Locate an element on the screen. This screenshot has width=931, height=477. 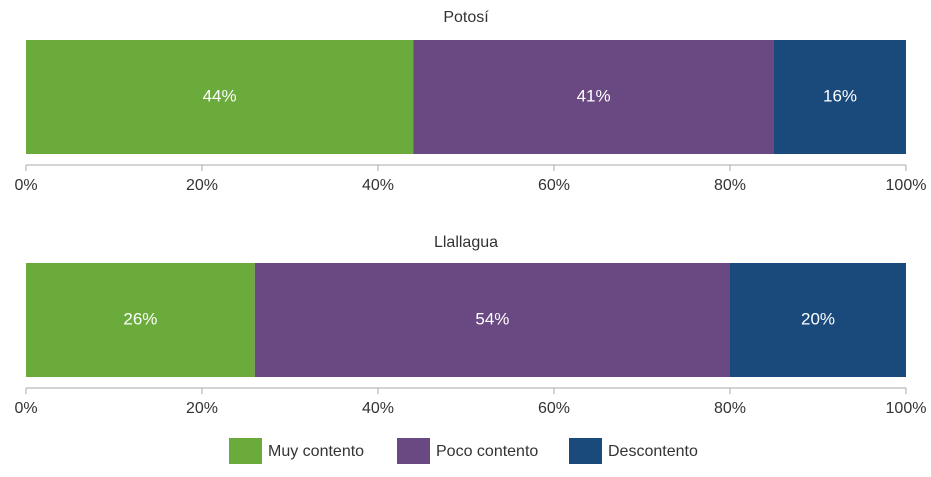
legend-label: Muy contento is located at coordinates (316, 451).